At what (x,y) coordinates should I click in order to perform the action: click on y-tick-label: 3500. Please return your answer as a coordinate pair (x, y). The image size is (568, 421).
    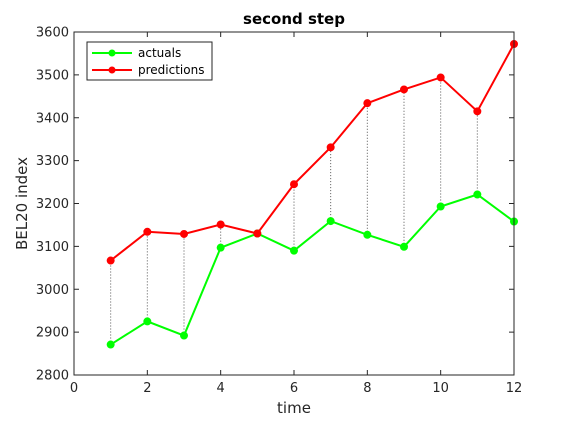
    Looking at the image, I should click on (52, 75).